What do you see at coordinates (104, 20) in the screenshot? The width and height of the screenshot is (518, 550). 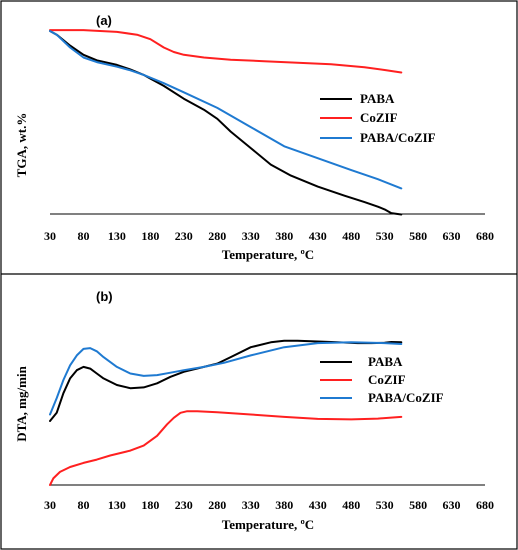 I see `panel-label: (a)` at bounding box center [104, 20].